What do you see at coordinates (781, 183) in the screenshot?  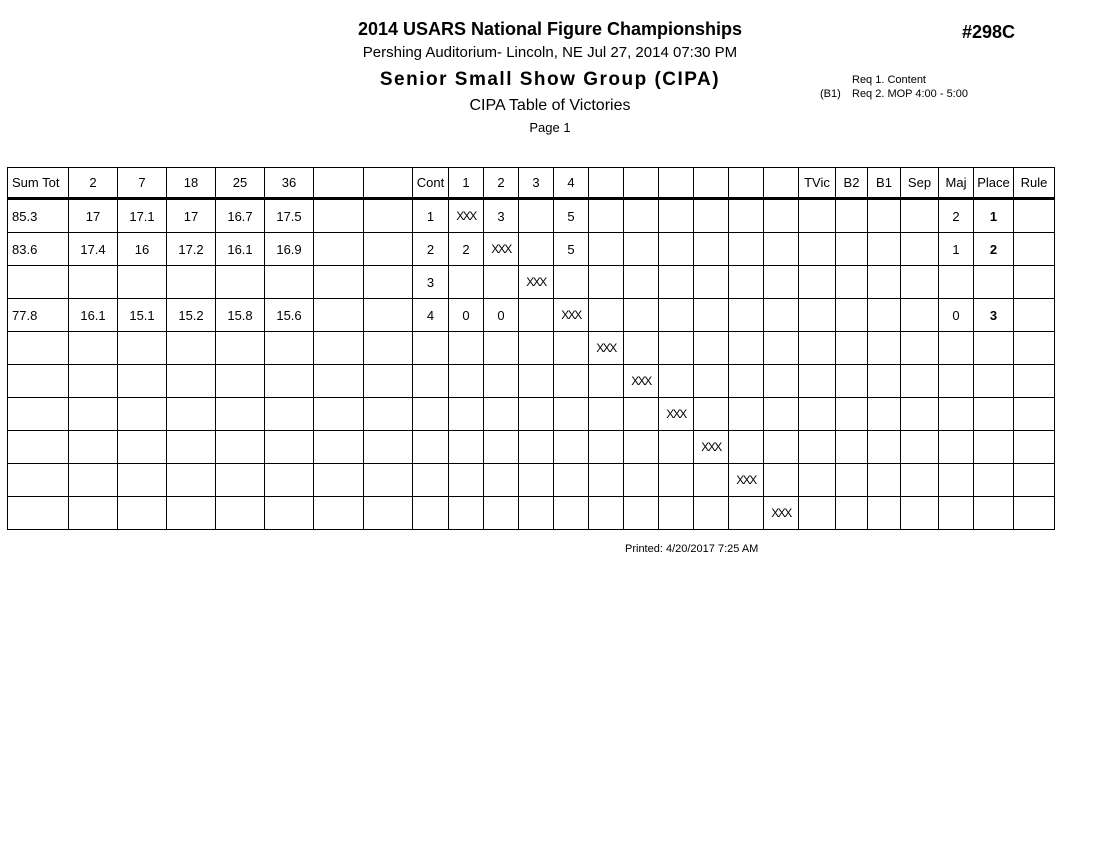 I see `column-header` at bounding box center [781, 183].